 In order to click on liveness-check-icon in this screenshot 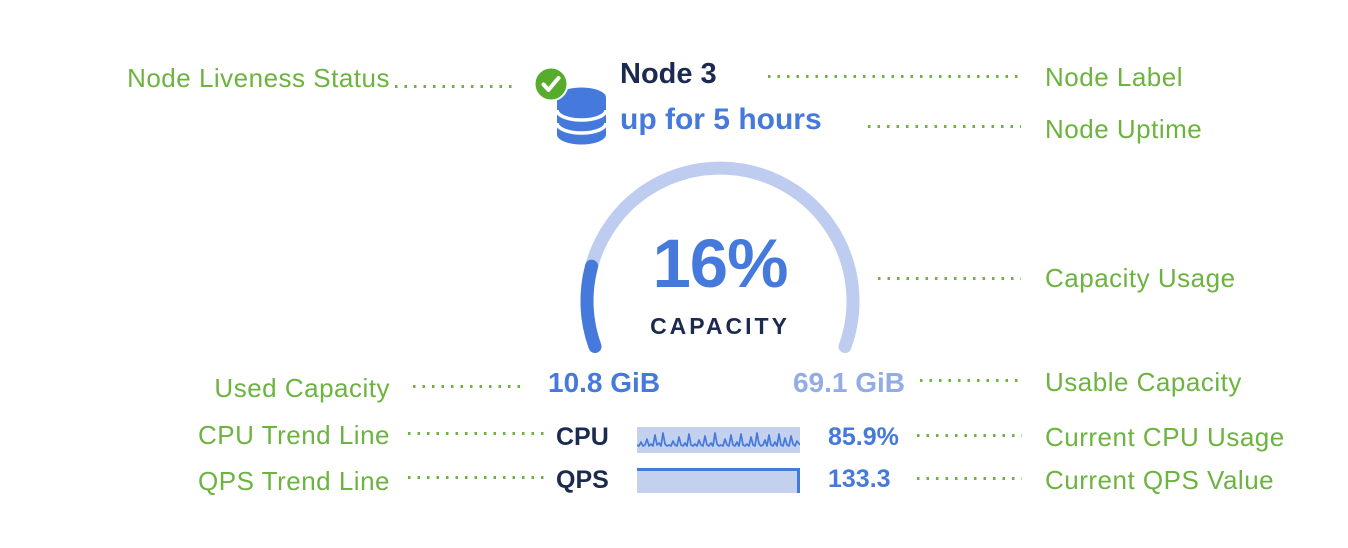, I will do `click(551, 84)`.